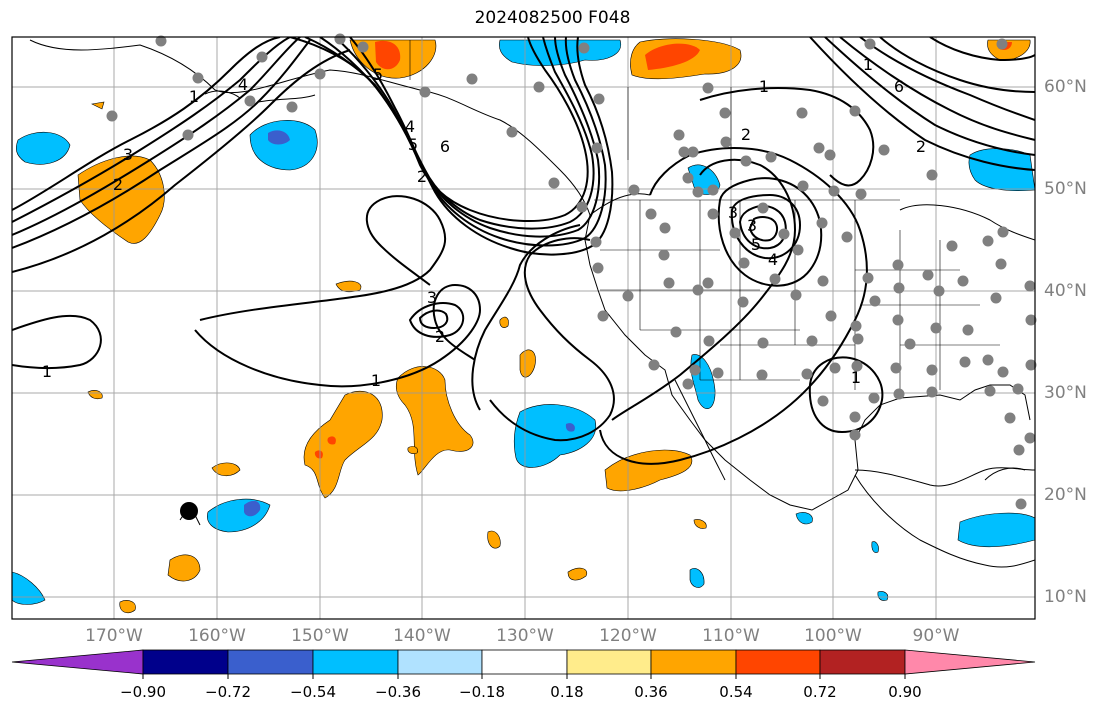 The width and height of the screenshot is (1105, 712). What do you see at coordinates (567, 692) in the screenshot?
I see `colorbar-tick-label: 0.18` at bounding box center [567, 692].